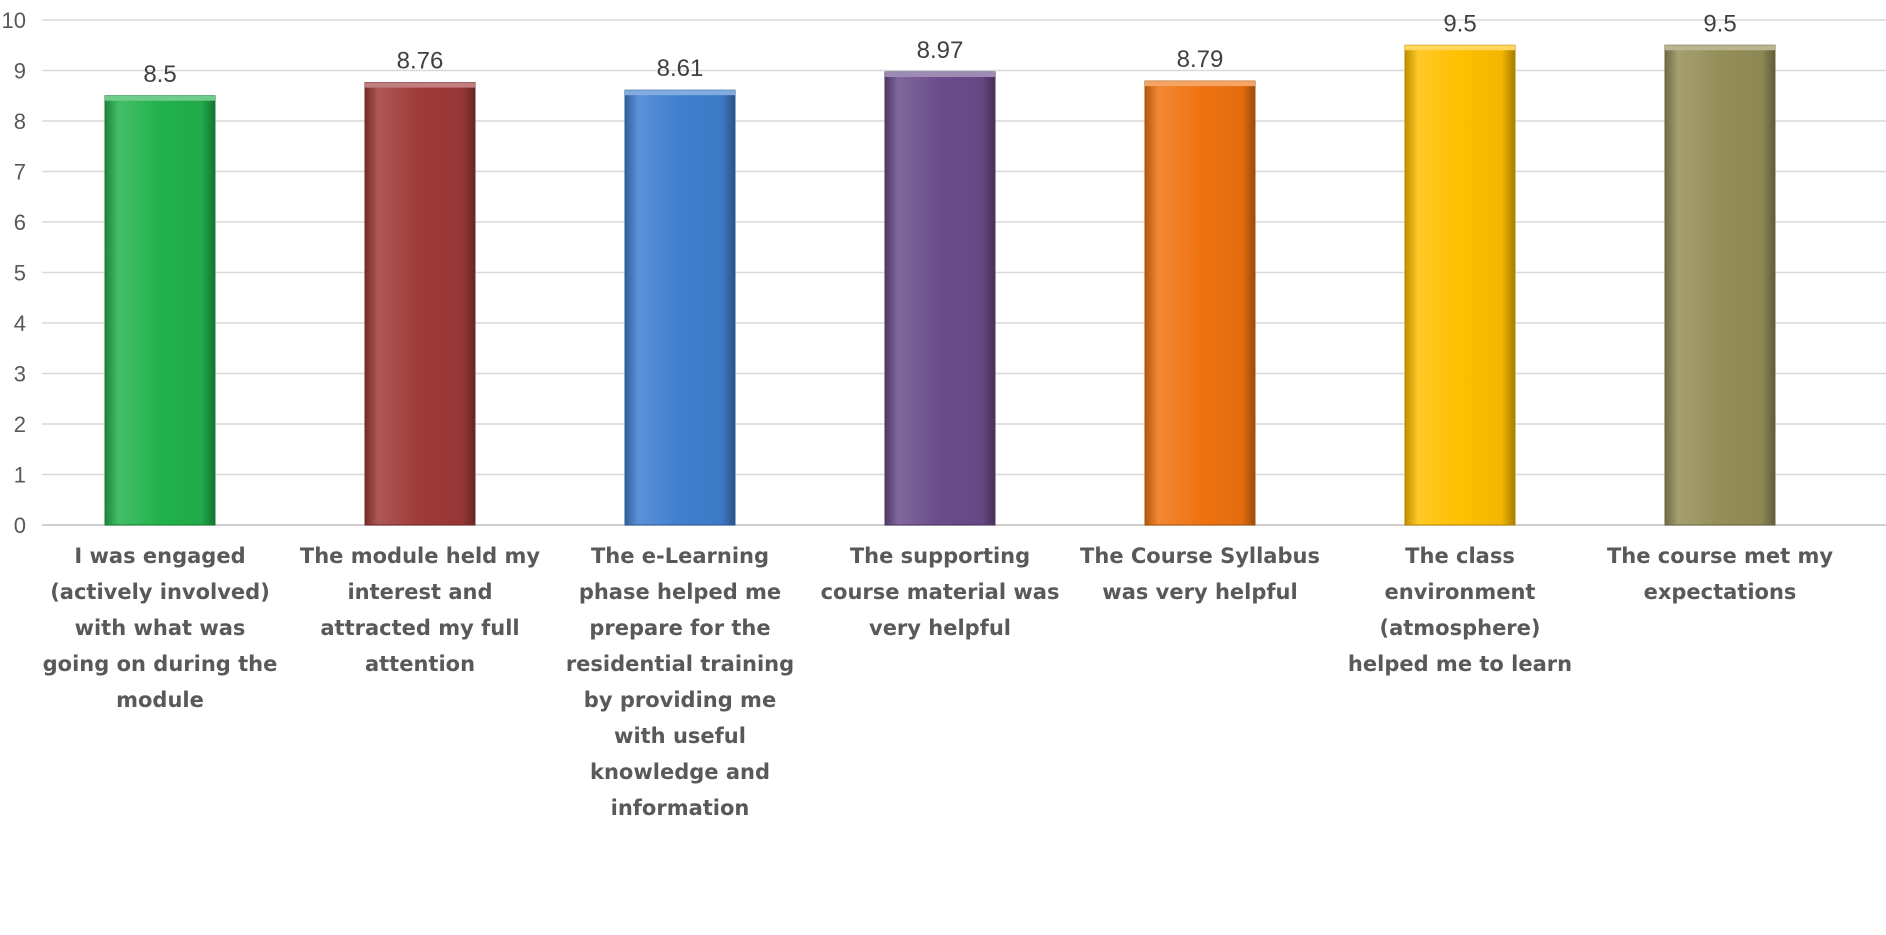 Image resolution: width=1886 pixels, height=935 pixels. What do you see at coordinates (20, 222) in the screenshot?
I see `y-tick-label: 6` at bounding box center [20, 222].